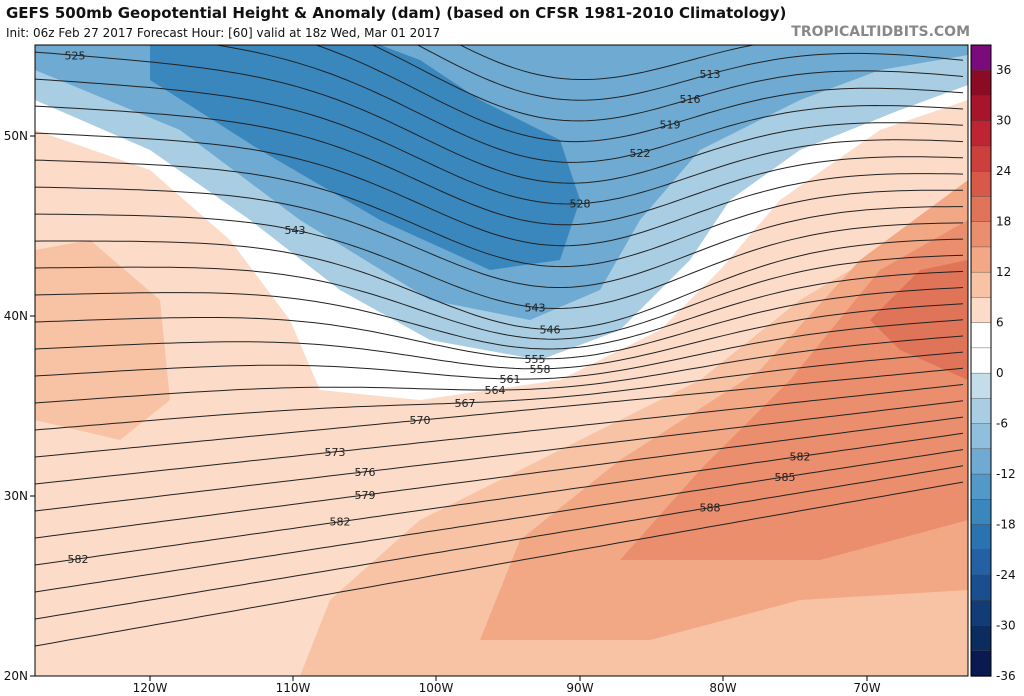 The height and width of the screenshot is (696, 1024). Describe the element at coordinates (580, 204) in the screenshot. I see `contour-label: 528` at that location.